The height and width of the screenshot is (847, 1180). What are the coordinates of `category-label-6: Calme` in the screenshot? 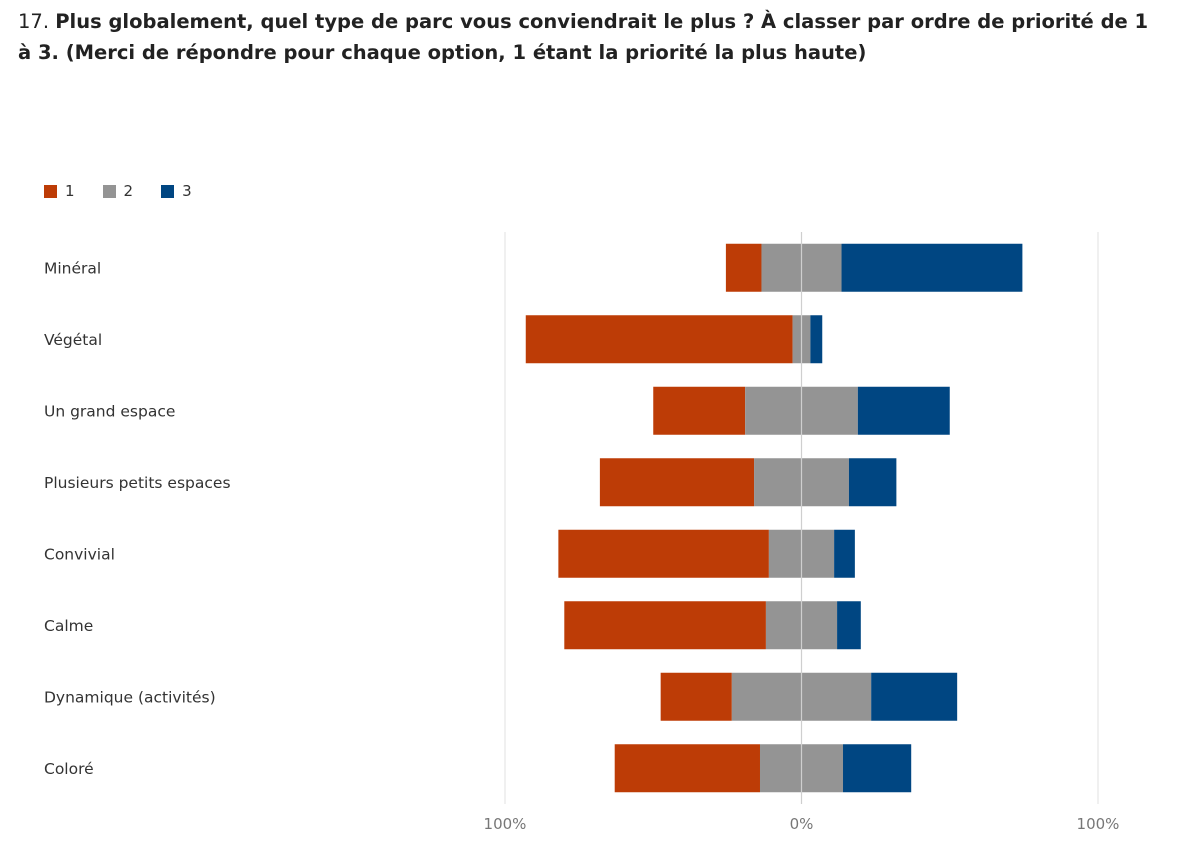 It's located at (68, 626).